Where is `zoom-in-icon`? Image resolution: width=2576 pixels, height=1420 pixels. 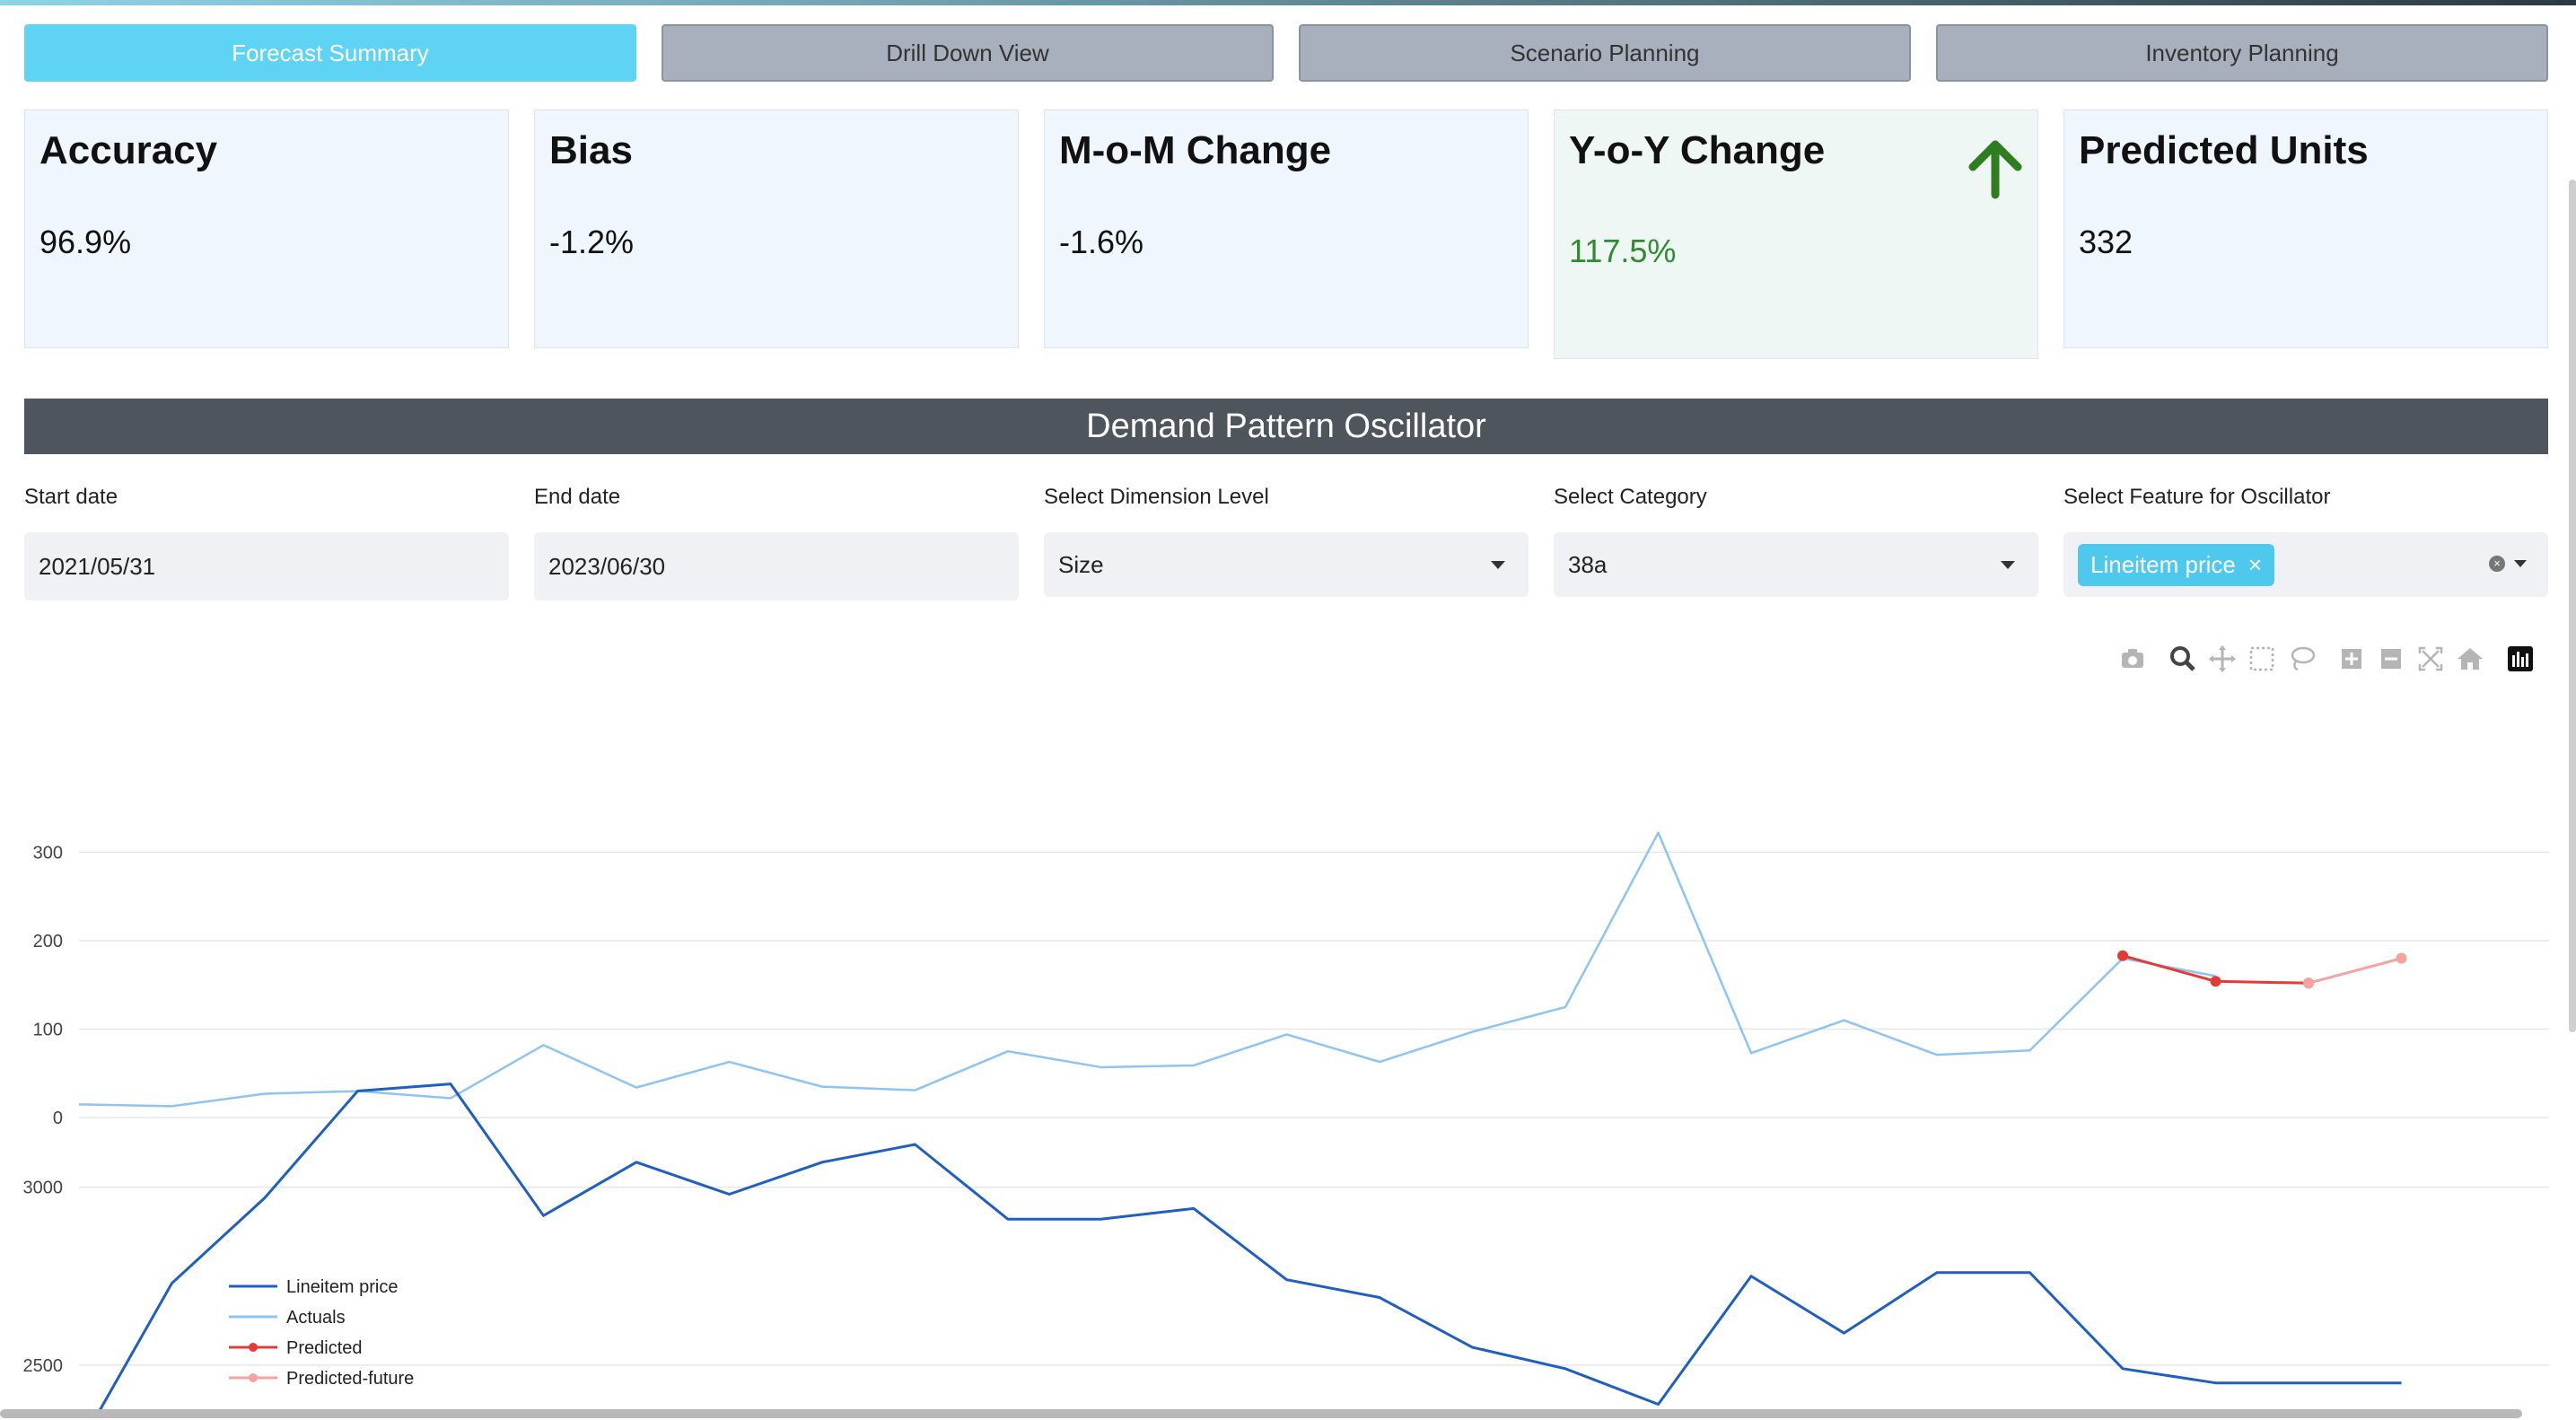
zoom-in-icon is located at coordinates (2351, 659).